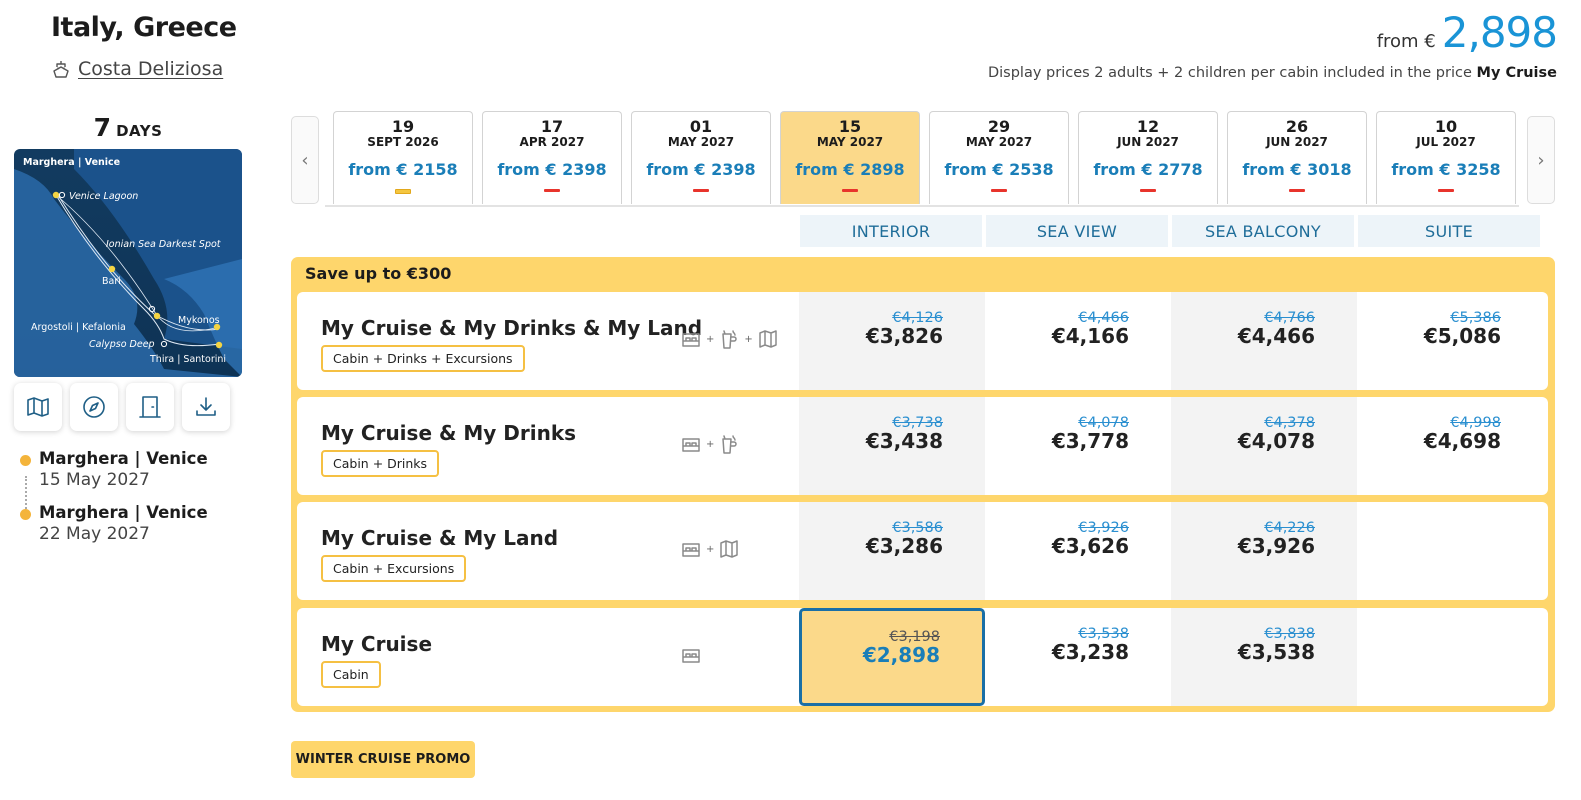  What do you see at coordinates (1090, 652) in the screenshot?
I see `discounted-price: €3,238` at bounding box center [1090, 652].